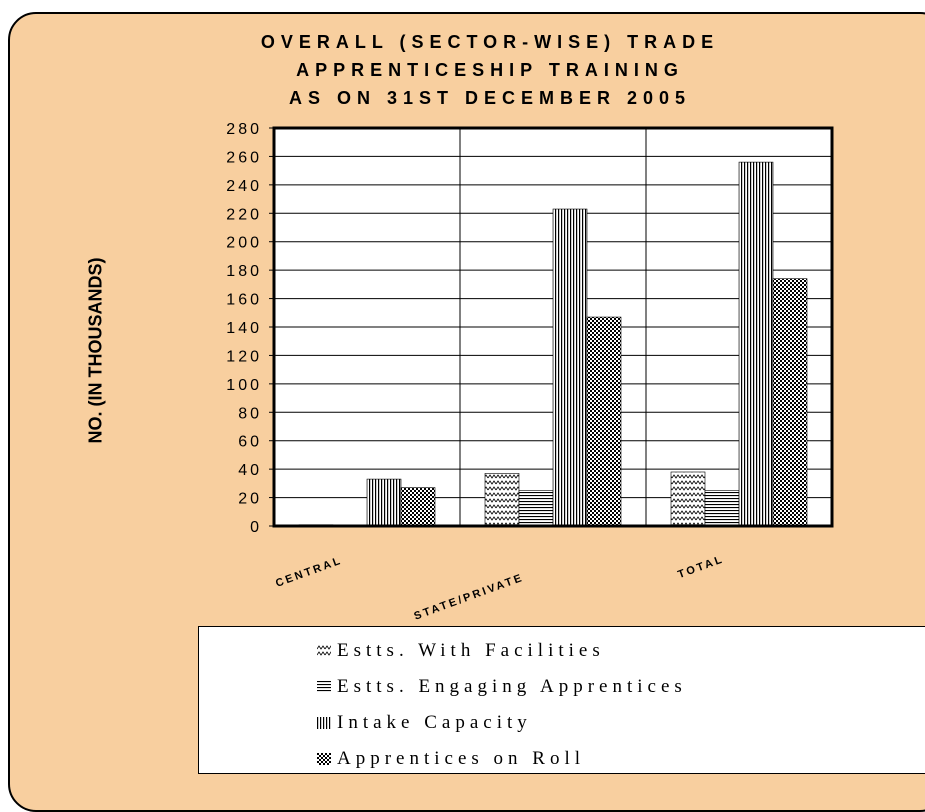  I want to click on legend-item: Apprentices on Roll, so click(621, 759).